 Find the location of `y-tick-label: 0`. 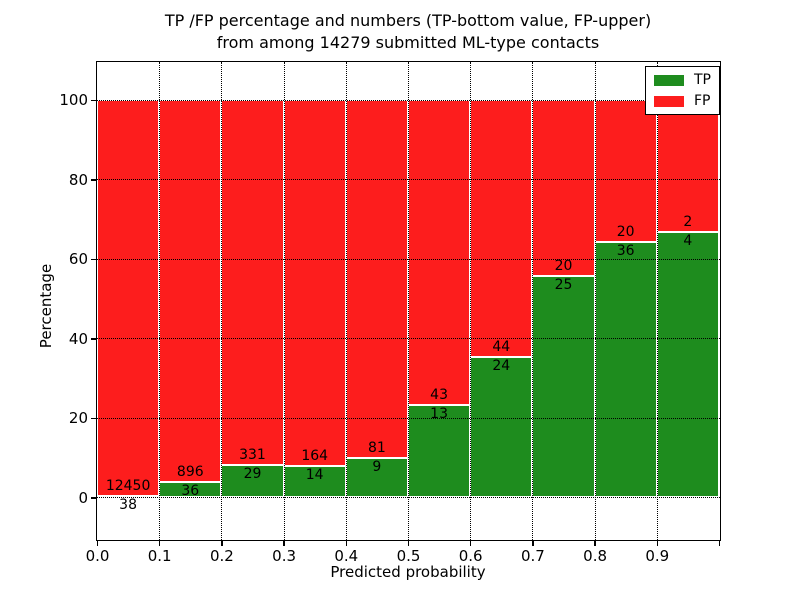

y-tick-label: 0 is located at coordinates (83, 497).